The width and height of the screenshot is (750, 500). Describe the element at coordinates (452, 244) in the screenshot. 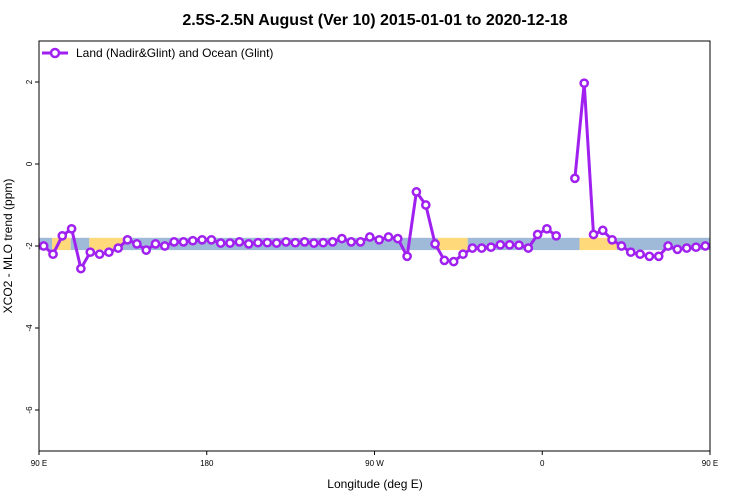

I see `band-segment-land` at that location.